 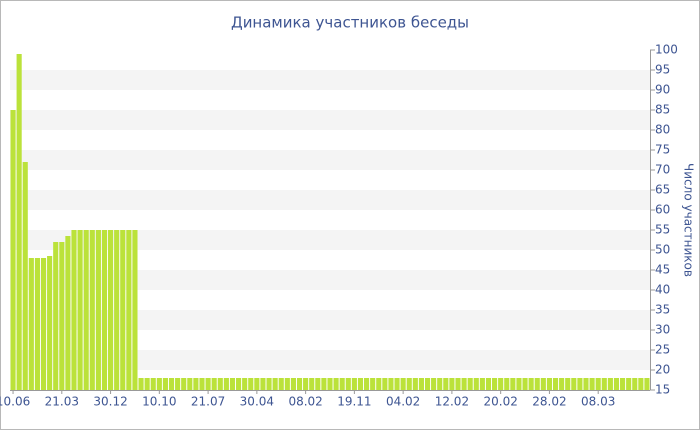 What do you see at coordinates (662, 250) in the screenshot?
I see `y-tick-label: 50` at bounding box center [662, 250].